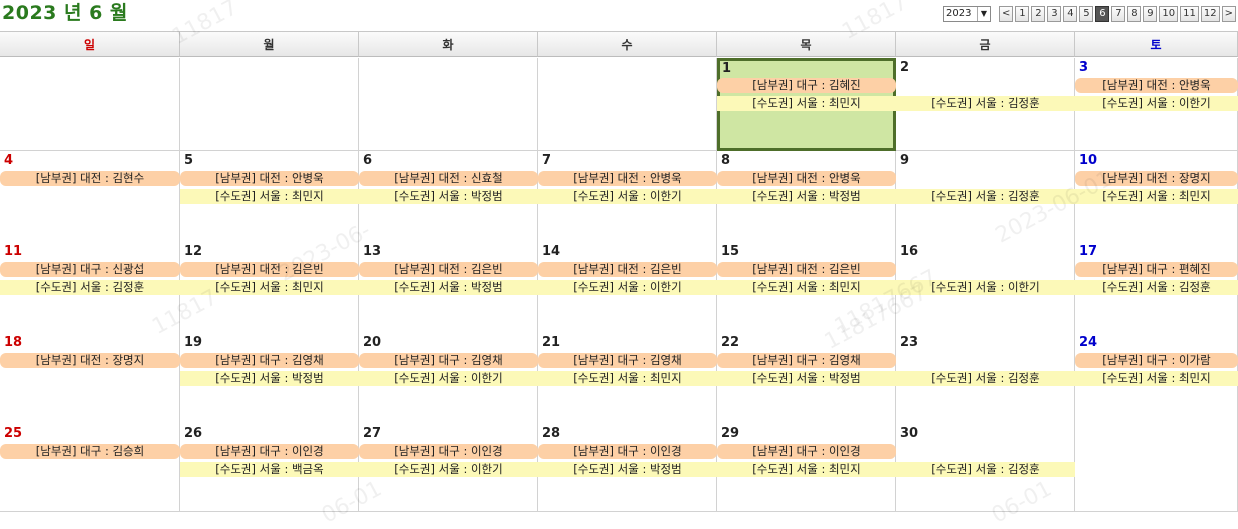  What do you see at coordinates (193, 251) in the screenshot?
I see `day-number: 12` at bounding box center [193, 251].